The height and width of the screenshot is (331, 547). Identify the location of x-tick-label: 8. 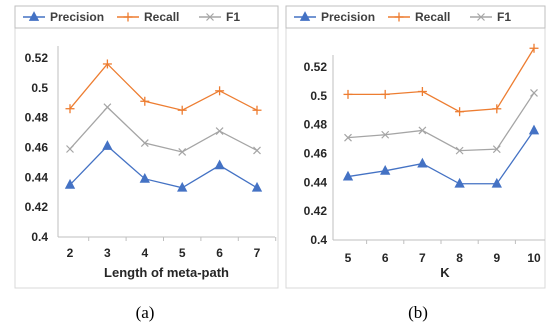
(459, 258).